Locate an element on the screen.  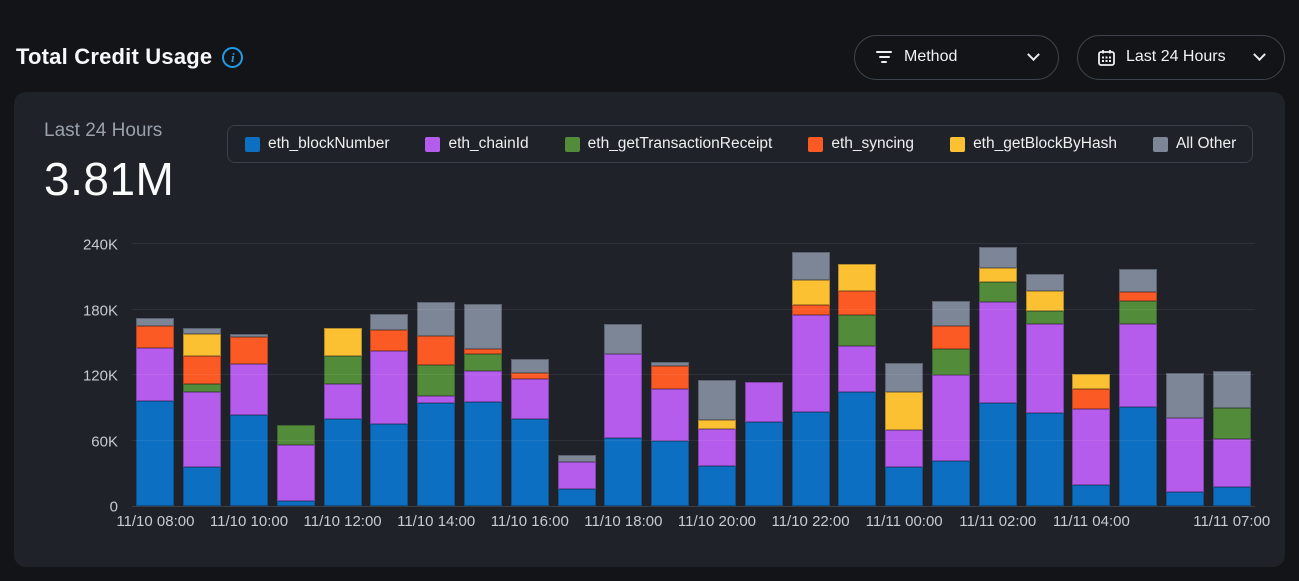
legend-item-eth-blocknumber: eth_blockNumber is located at coordinates (317, 144).